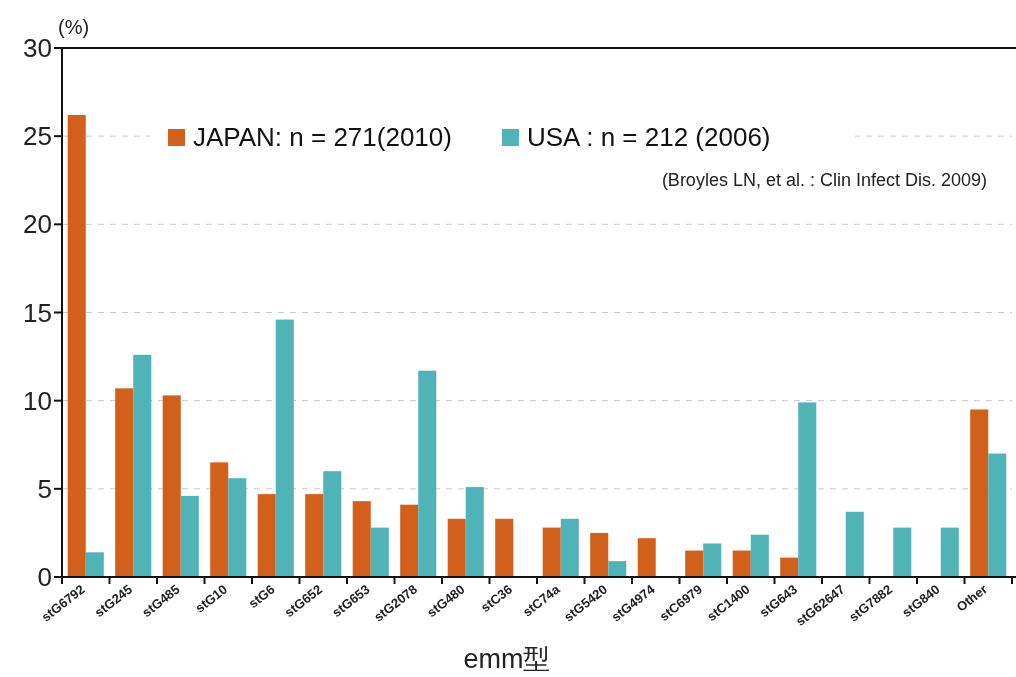 Image resolution: width=1016 pixels, height=677 pixels. I want to click on y-tick-label: 30, so click(37, 48).